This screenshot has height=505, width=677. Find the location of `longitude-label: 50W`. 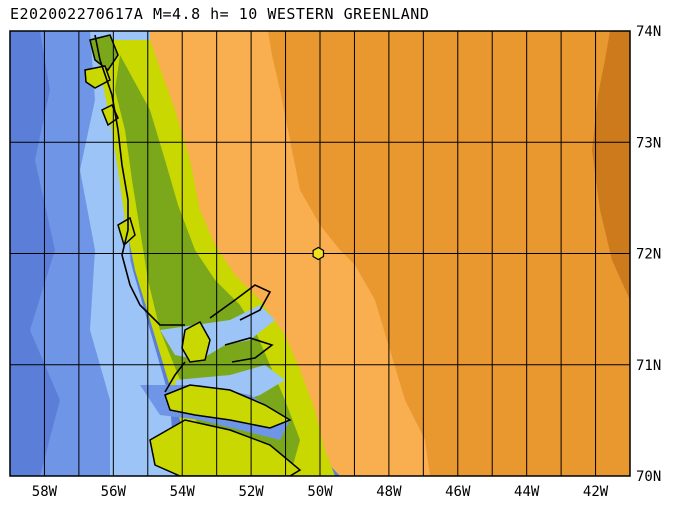

longitude-label: 50W is located at coordinates (320, 492).